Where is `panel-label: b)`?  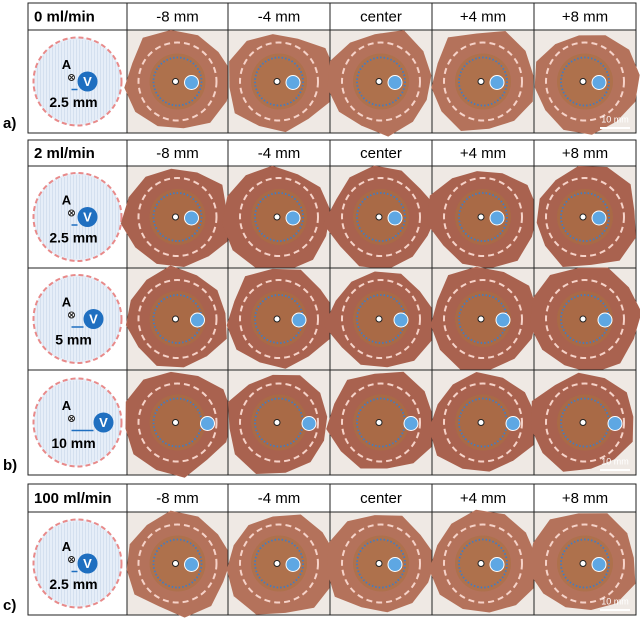
panel-label: b) is located at coordinates (10, 465).